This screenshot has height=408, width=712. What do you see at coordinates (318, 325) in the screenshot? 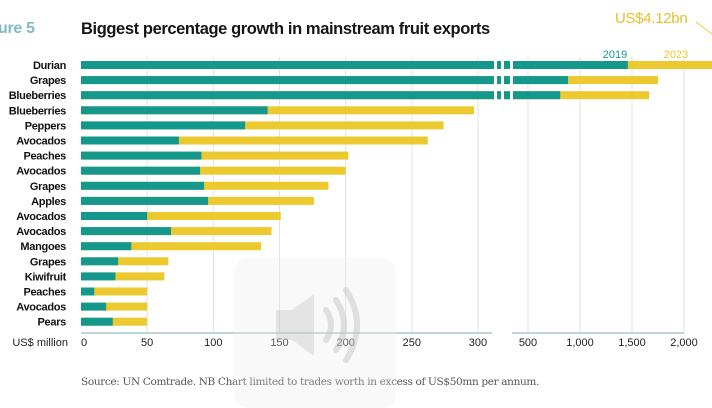
I see `volume-icon` at bounding box center [318, 325].